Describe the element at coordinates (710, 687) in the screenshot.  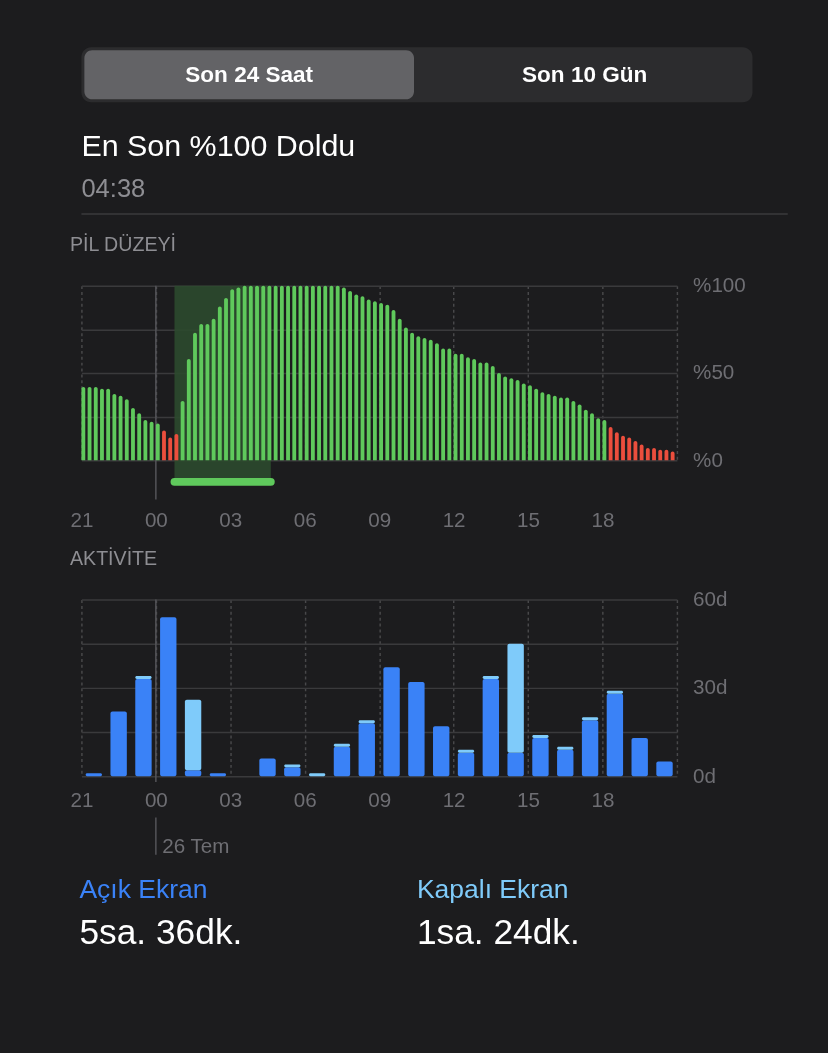
I see `y-tick-label: 30d` at that location.